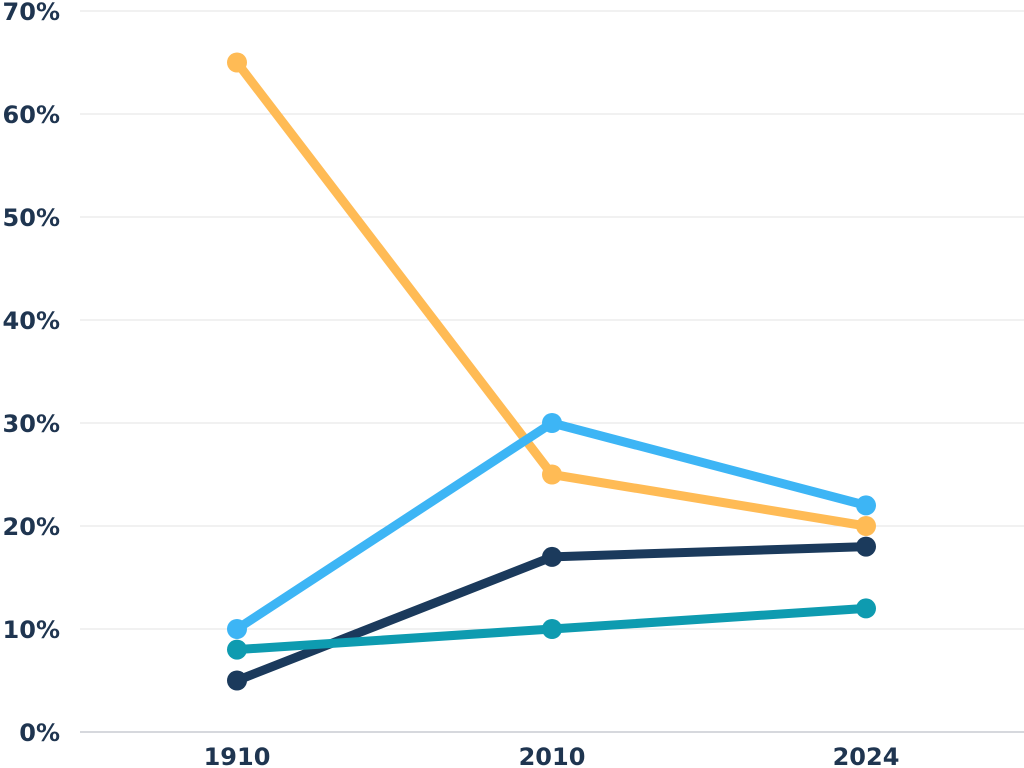 Image resolution: width=1024 pixels, height=768 pixels. What do you see at coordinates (31, 13) in the screenshot?
I see `y-tick-label: 70%` at bounding box center [31, 13].